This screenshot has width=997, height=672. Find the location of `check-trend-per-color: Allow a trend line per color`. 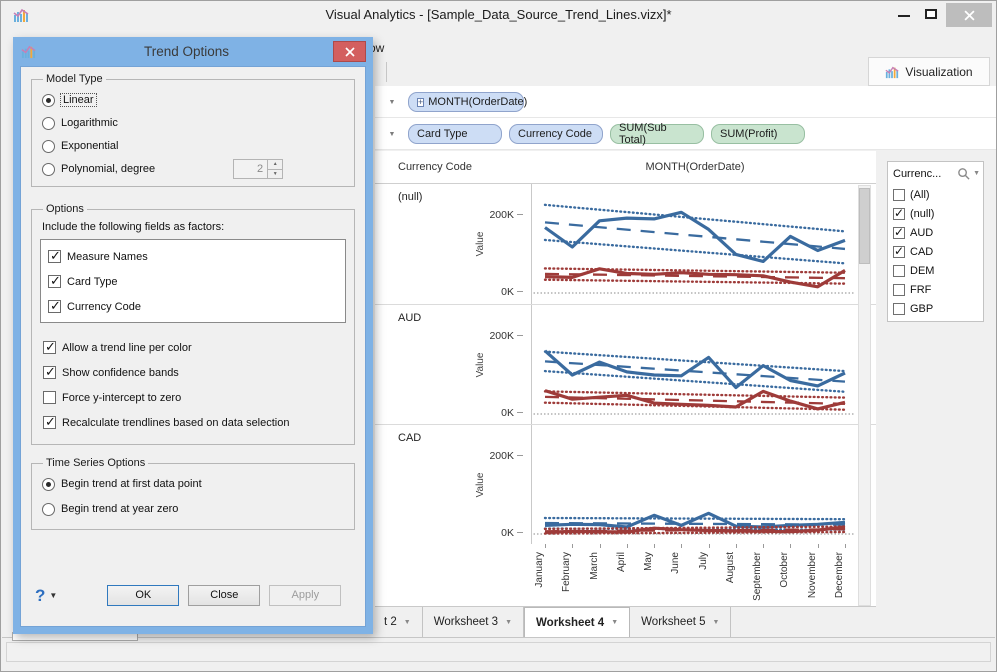

check-trend-per-color: Allow a trend line per color is located at coordinates (193, 347).